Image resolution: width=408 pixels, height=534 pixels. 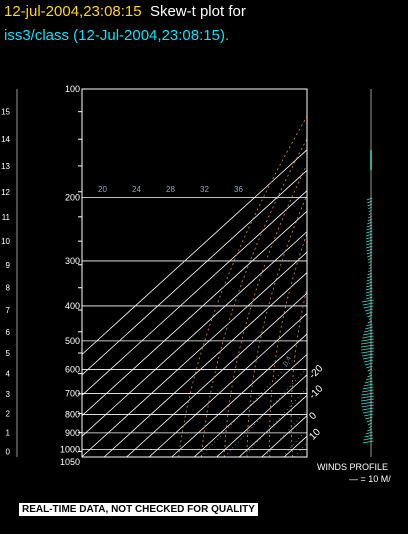 What do you see at coordinates (5, 192) in the screenshot?
I see `km-tick-label: 12` at bounding box center [5, 192].